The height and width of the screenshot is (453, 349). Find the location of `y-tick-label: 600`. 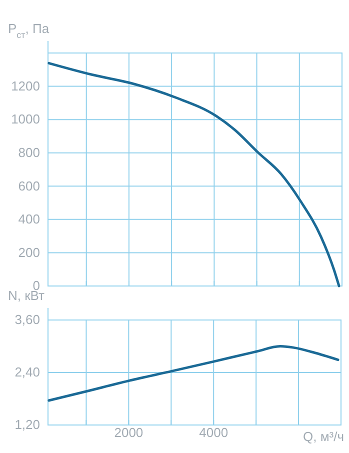

y-tick-label: 600 is located at coordinates (29, 186).